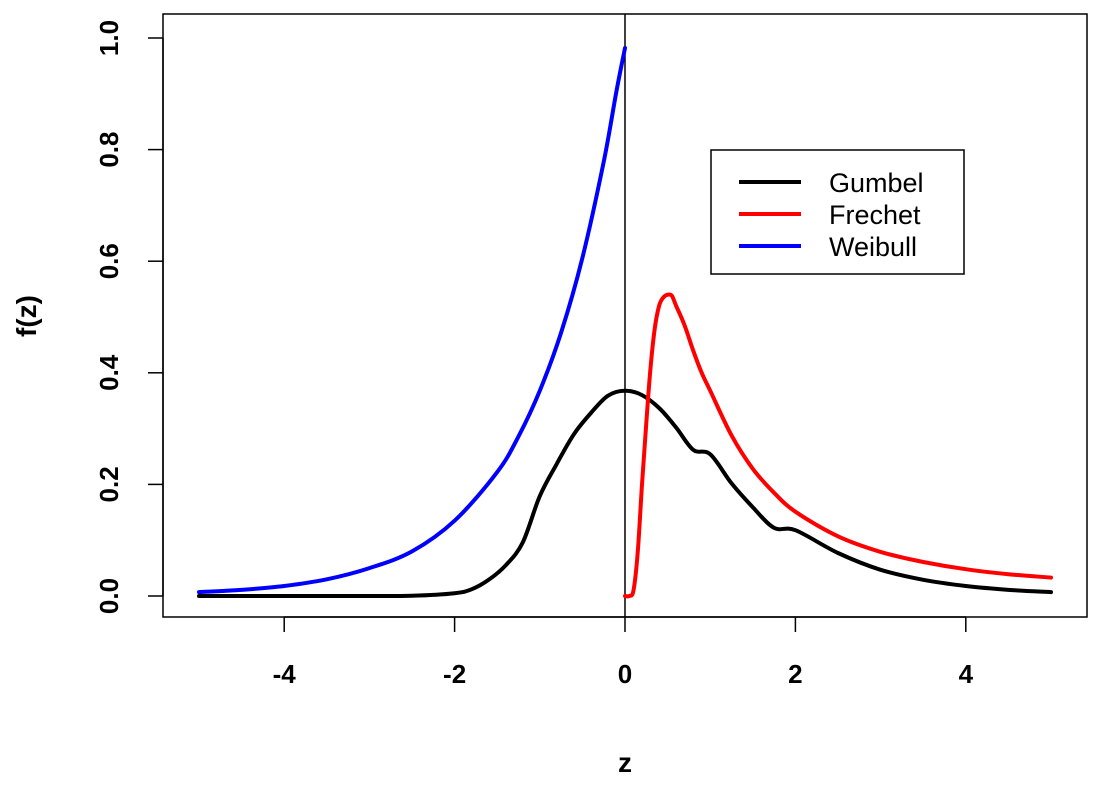  Describe the element at coordinates (109, 38) in the screenshot. I see `y-tick-label: 1.0` at that location.